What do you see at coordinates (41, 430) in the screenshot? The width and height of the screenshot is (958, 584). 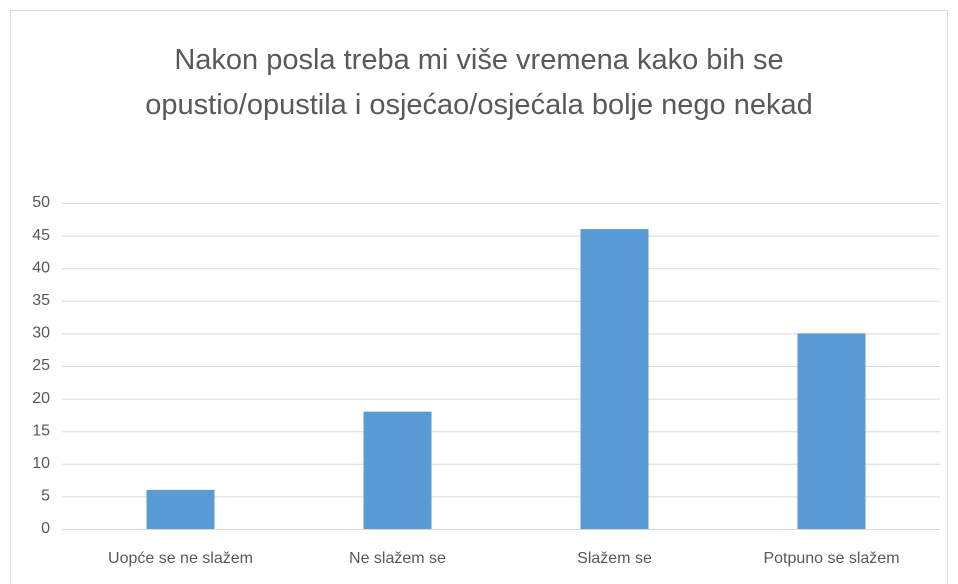 I see `y-tick-label: 15` at bounding box center [41, 430].